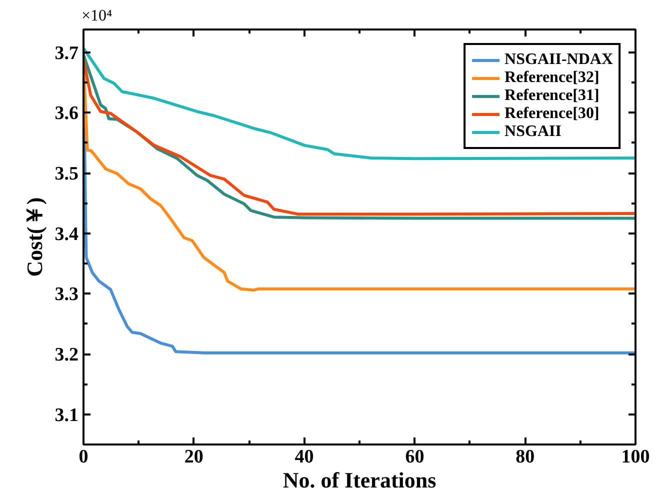 The width and height of the screenshot is (670, 497). Describe the element at coordinates (304, 457) in the screenshot. I see `x-tick-label: 40` at that location.